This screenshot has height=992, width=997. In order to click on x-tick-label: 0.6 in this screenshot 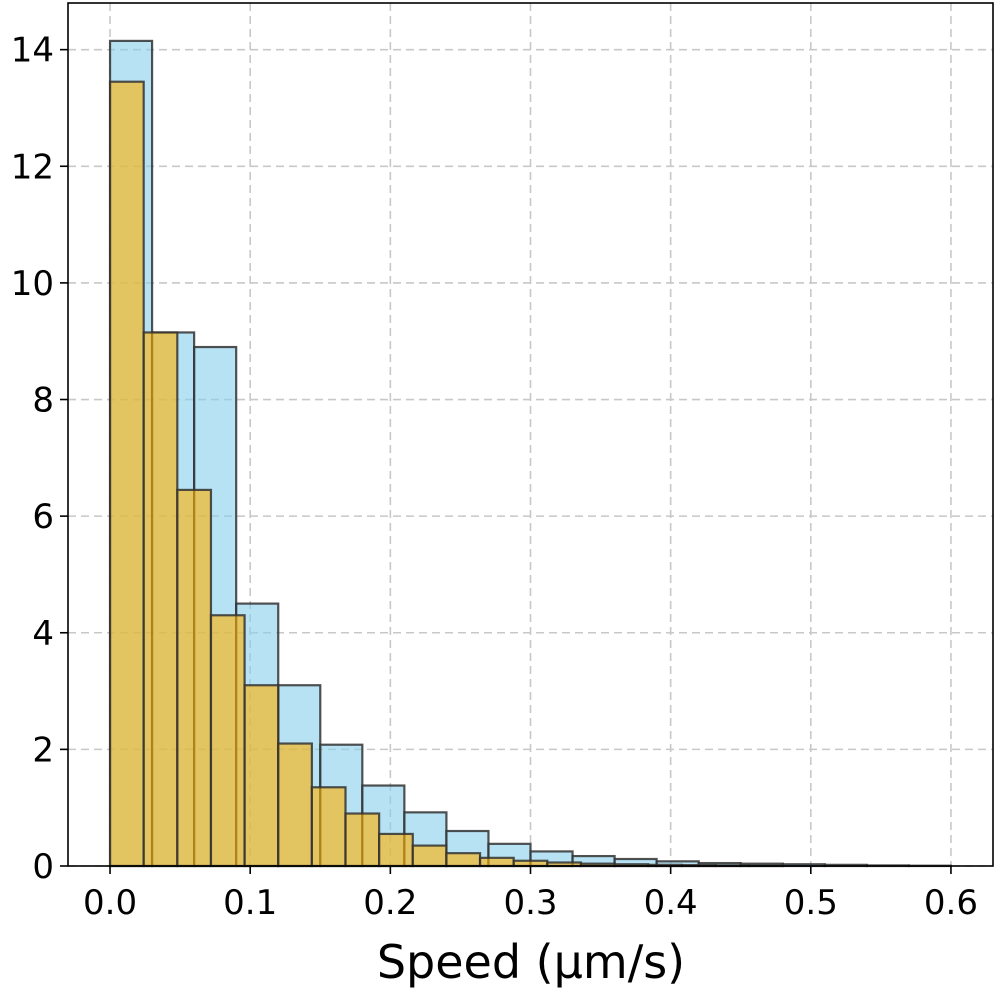, I will do `click(951, 903)`.